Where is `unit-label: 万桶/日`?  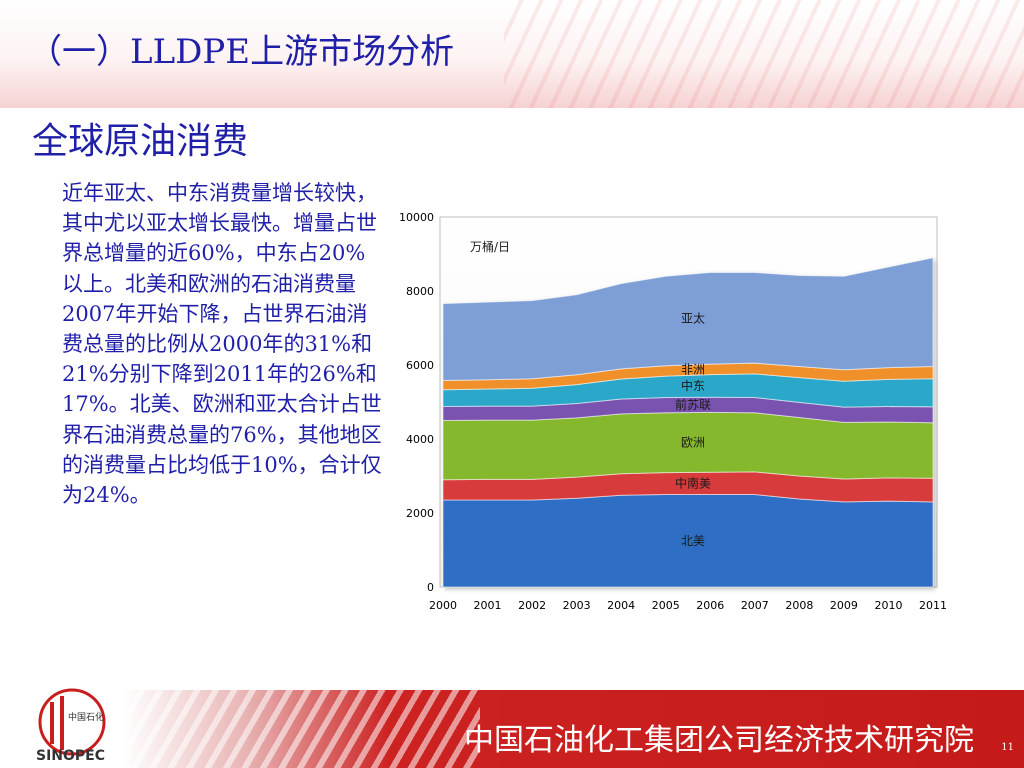
unit-label: 万桶/日 is located at coordinates (490, 246).